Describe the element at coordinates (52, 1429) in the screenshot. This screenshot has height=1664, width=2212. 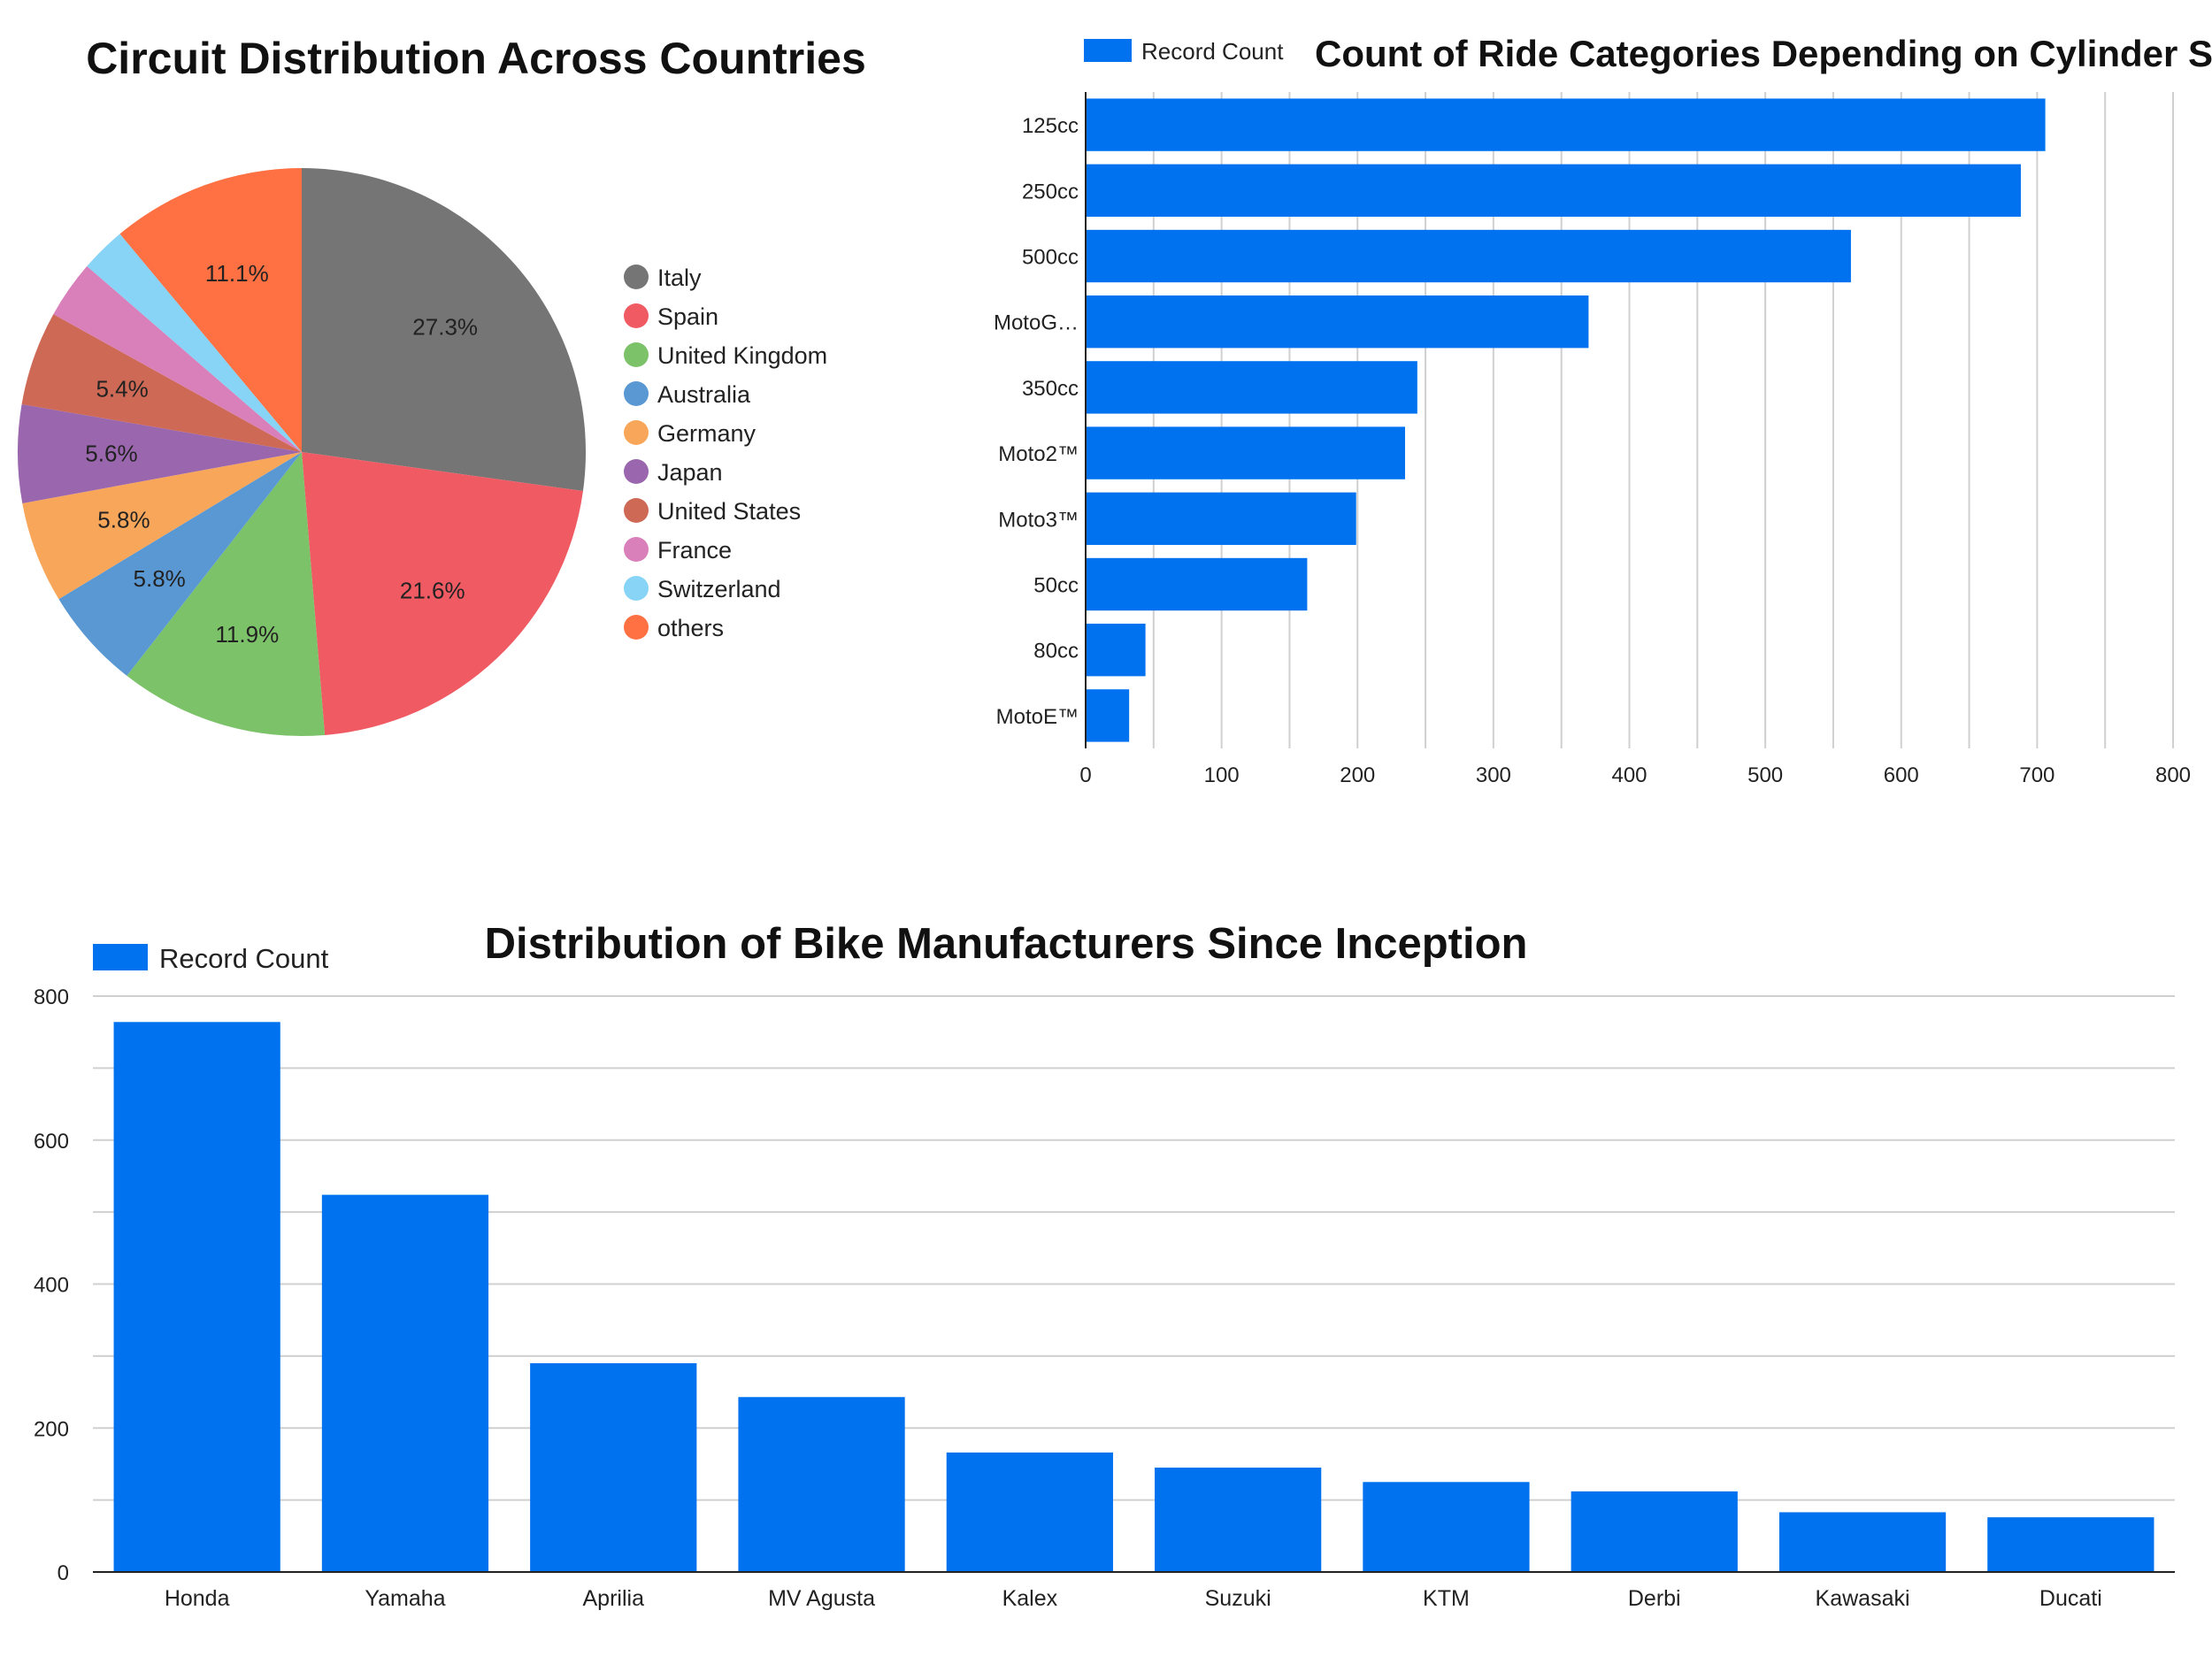
I see `y-tick-label: 200` at that location.